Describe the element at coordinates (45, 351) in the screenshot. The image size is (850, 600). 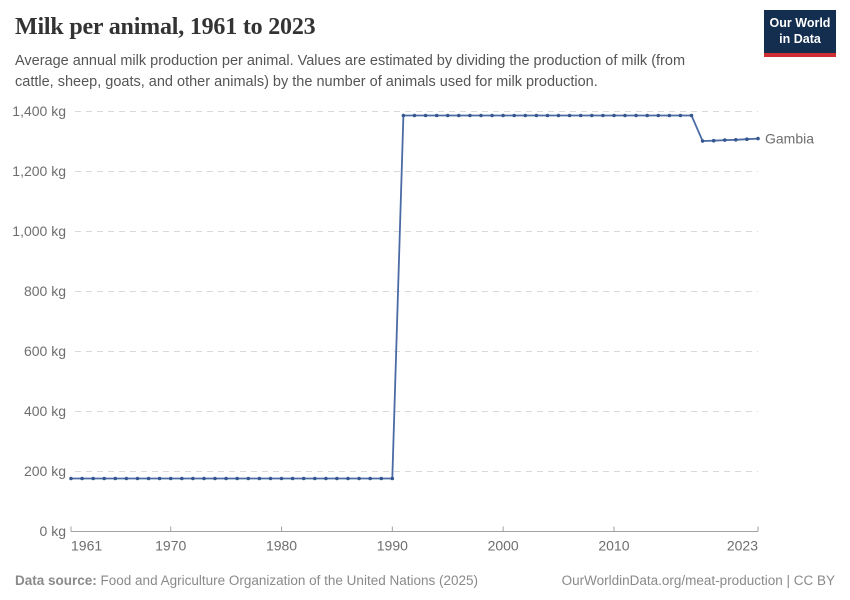
I see `y-axis-label: 600 kg` at that location.